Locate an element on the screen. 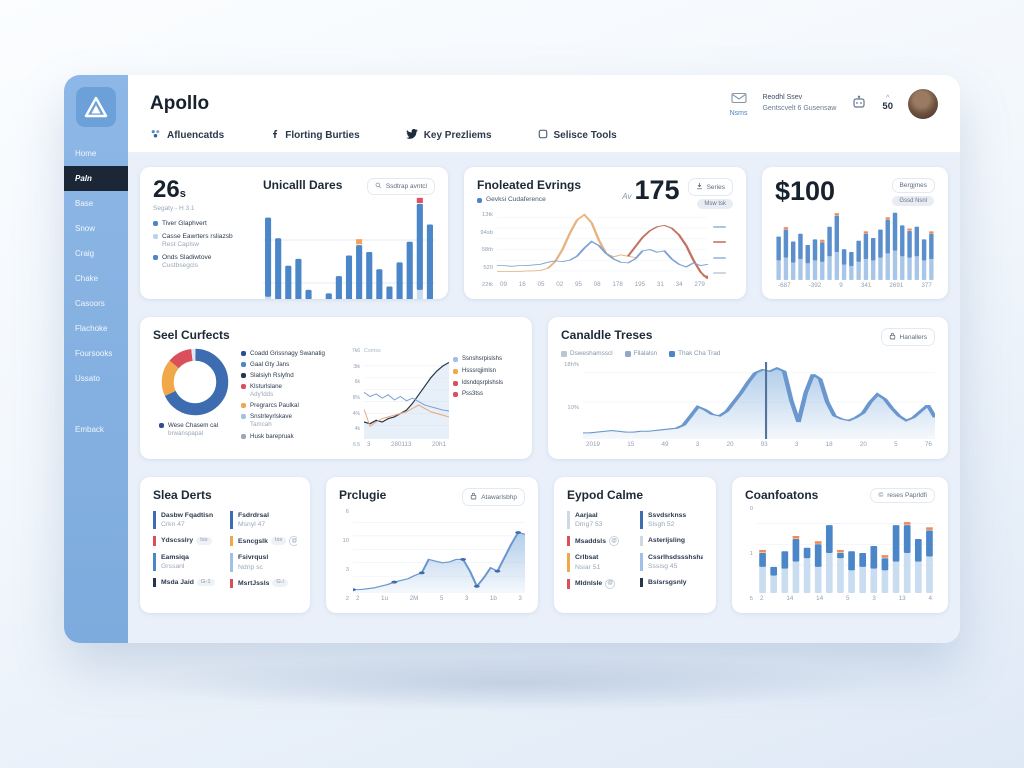  tab-afluencatds: Afluencatds is located at coordinates (187, 135).